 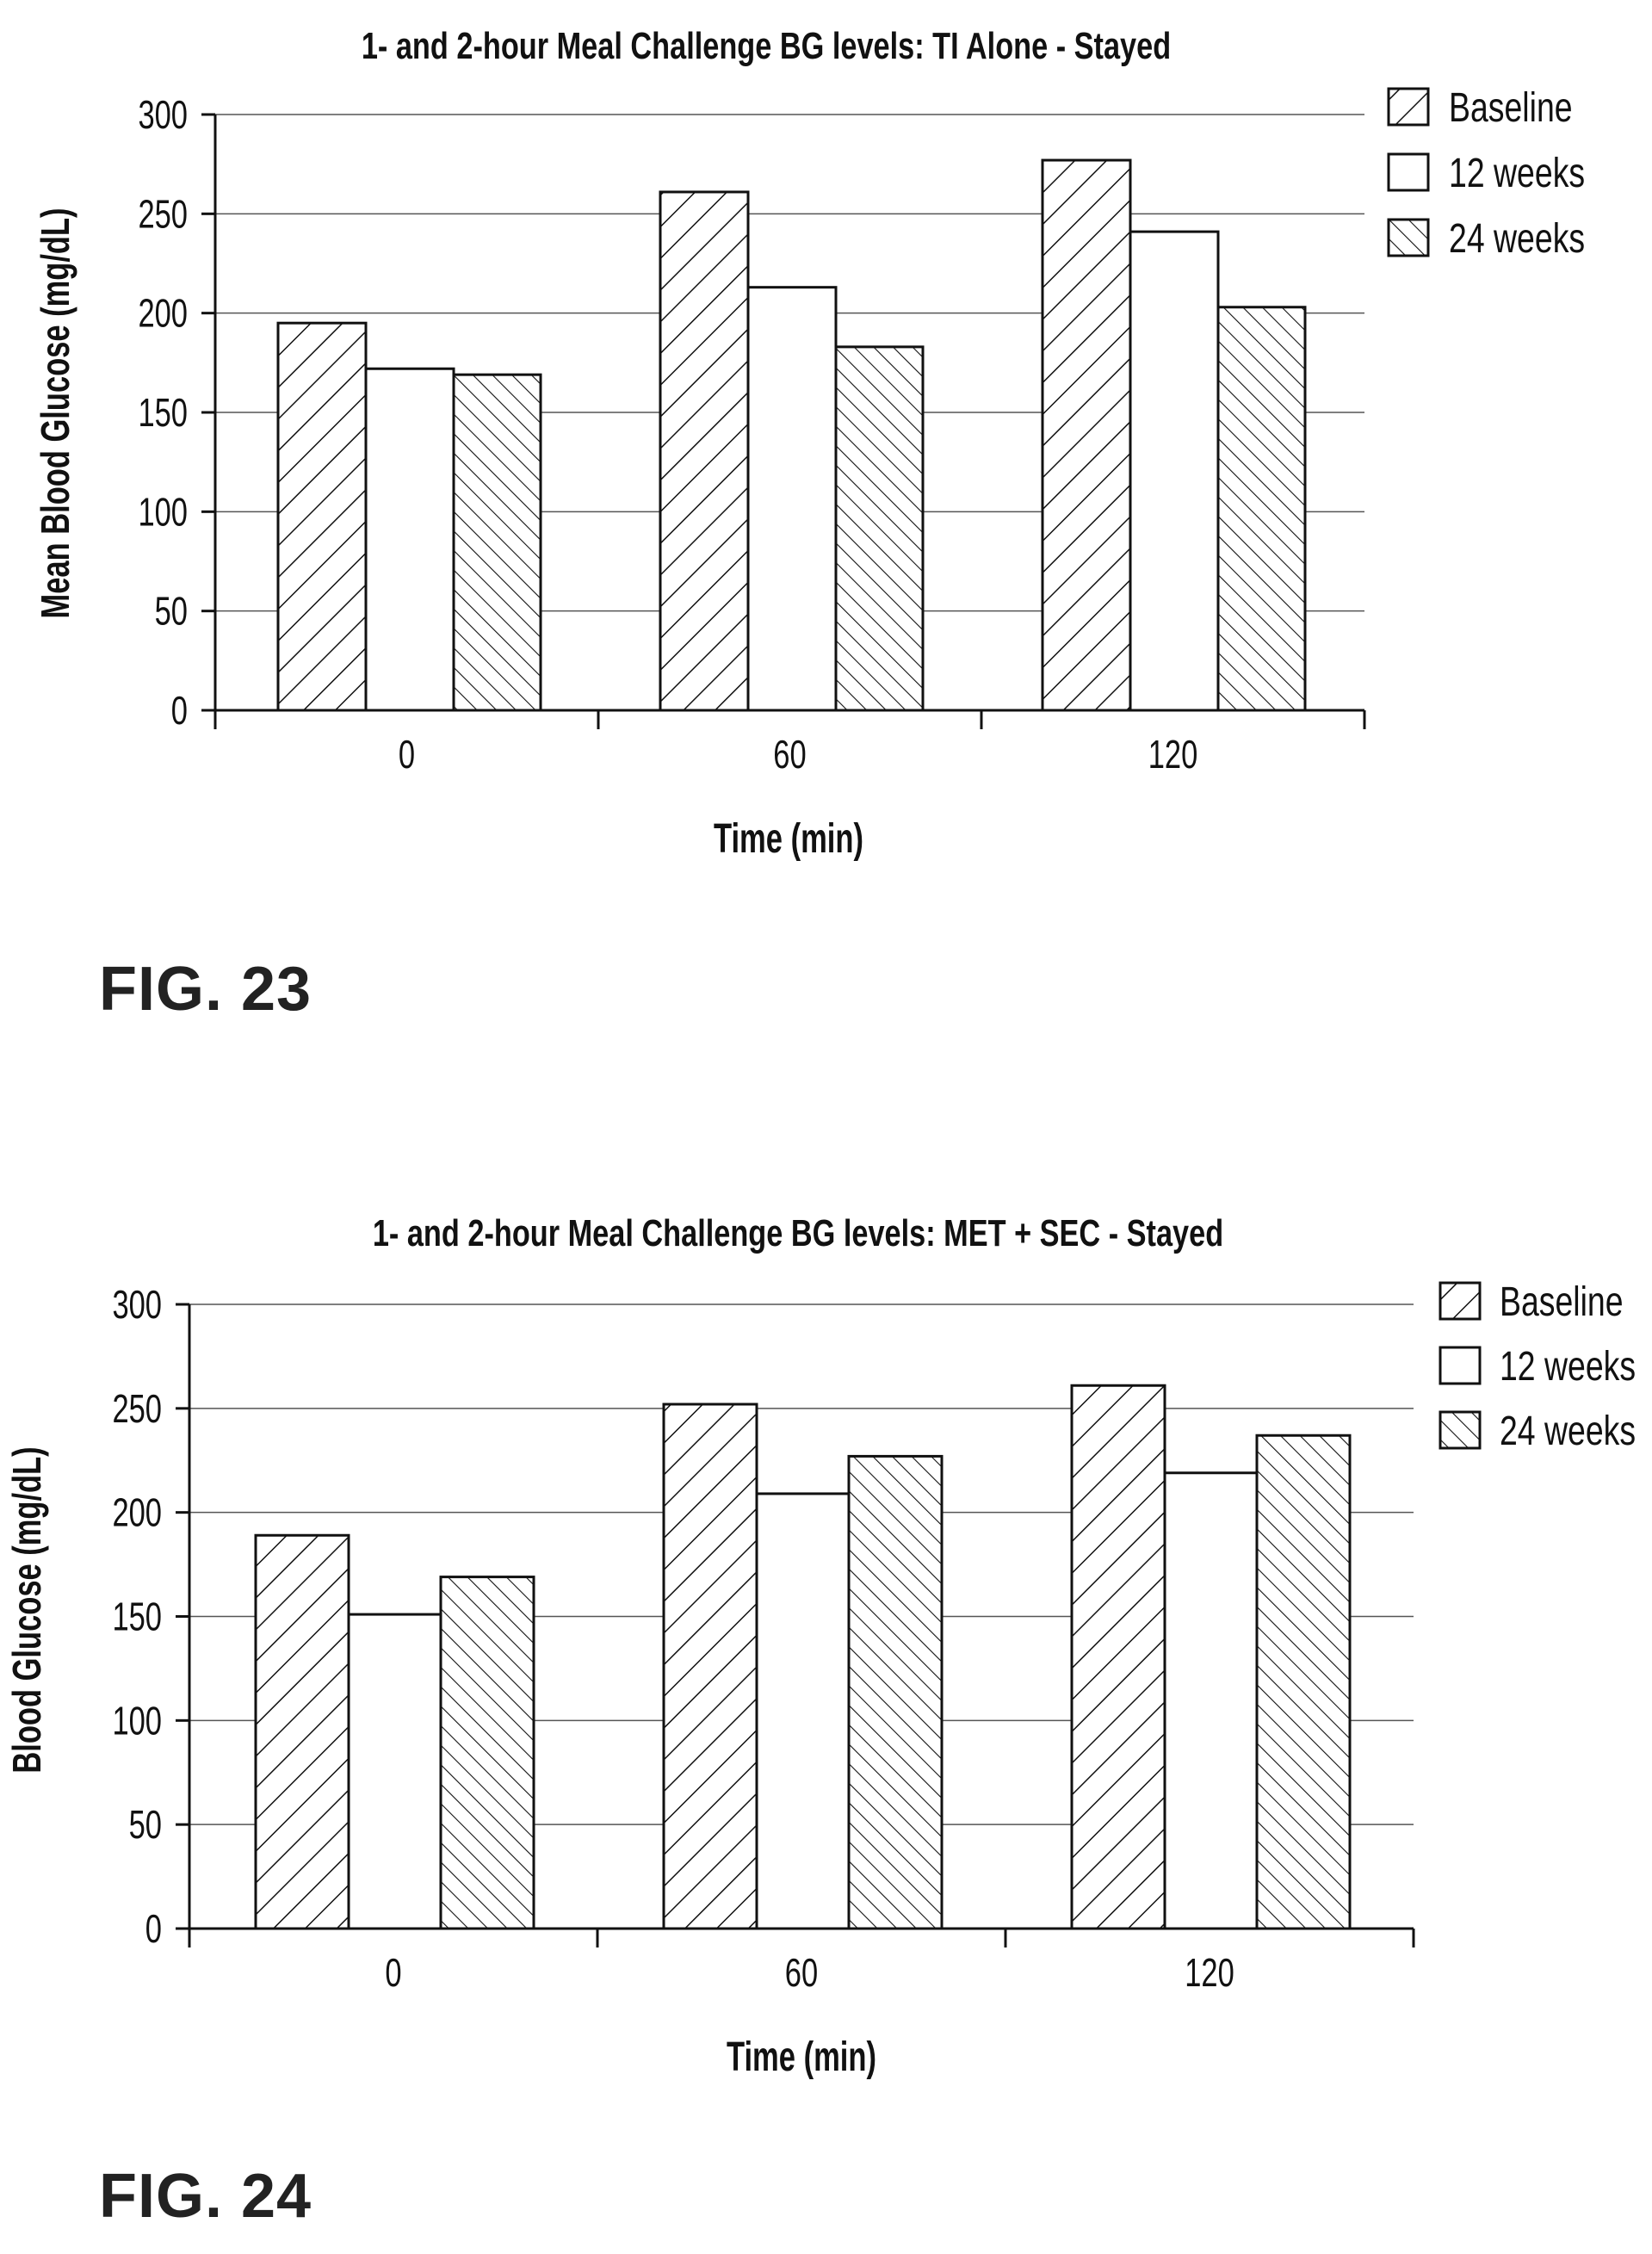 What do you see at coordinates (205, 989) in the screenshot?
I see `figure-label-23: FIG. 23` at bounding box center [205, 989].